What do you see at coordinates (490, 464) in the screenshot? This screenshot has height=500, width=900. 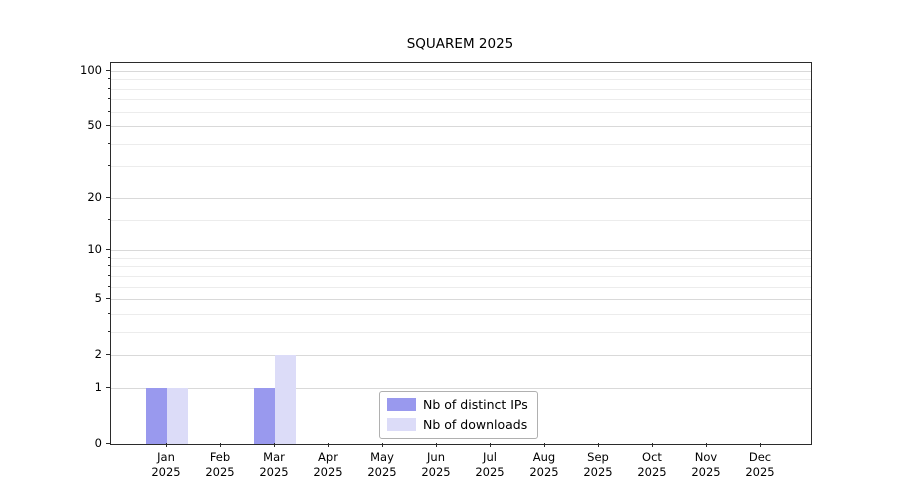 I see `x-tick-label: Jul 2025` at bounding box center [490, 464].